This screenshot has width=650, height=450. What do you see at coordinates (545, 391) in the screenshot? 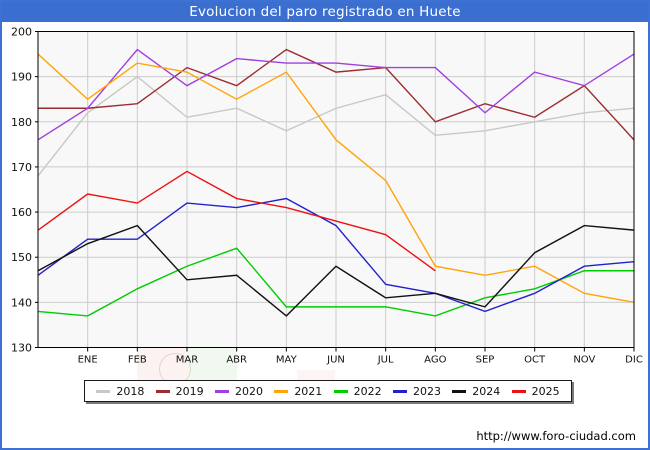
I see `legend-label-2025: 2025` at bounding box center [545, 391].